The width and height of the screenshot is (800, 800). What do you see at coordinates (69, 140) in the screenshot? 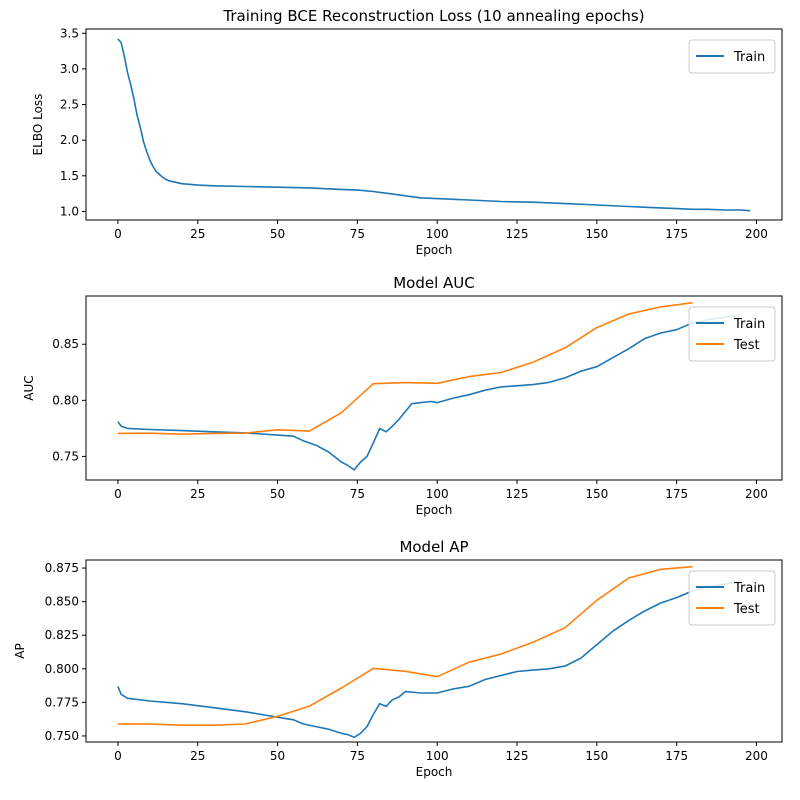
I see `y-tick-label: 2.0` at bounding box center [69, 140].